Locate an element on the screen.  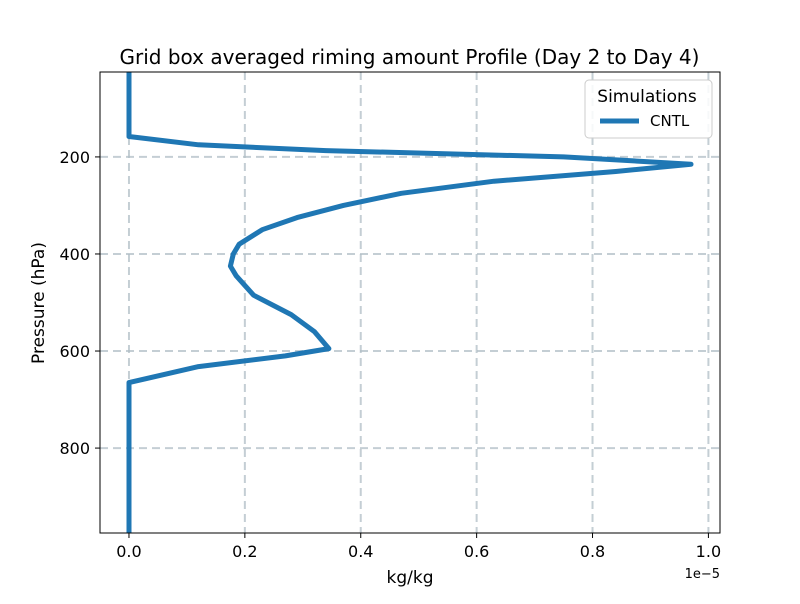
x-tick-label: 0.8 is located at coordinates (592, 551).